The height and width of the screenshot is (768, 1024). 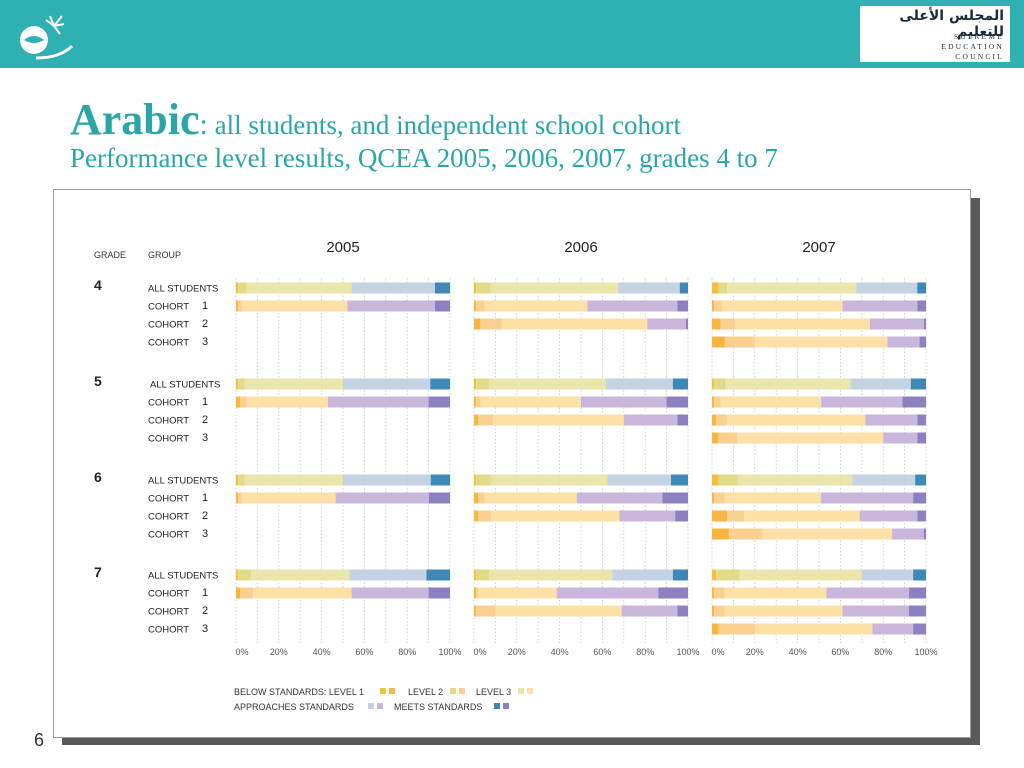 What do you see at coordinates (342, 247) in the screenshot?
I see `year-title-2005: 2005` at bounding box center [342, 247].